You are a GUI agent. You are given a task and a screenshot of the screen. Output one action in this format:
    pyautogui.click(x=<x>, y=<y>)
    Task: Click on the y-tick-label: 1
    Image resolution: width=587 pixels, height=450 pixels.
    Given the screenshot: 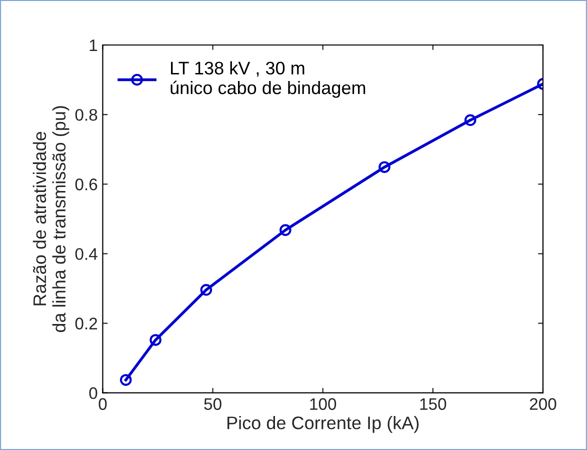 What is the action you would take?
    pyautogui.click(x=94, y=46)
    